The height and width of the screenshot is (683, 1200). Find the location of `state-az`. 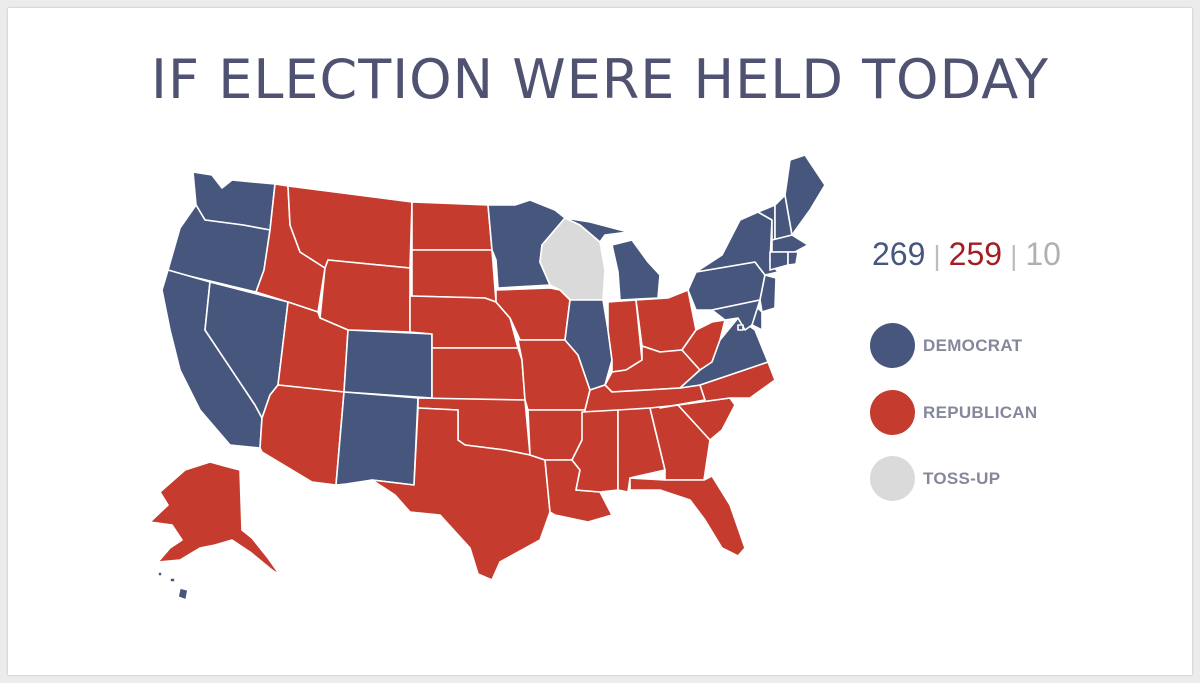

state-az is located at coordinates (302, 435).